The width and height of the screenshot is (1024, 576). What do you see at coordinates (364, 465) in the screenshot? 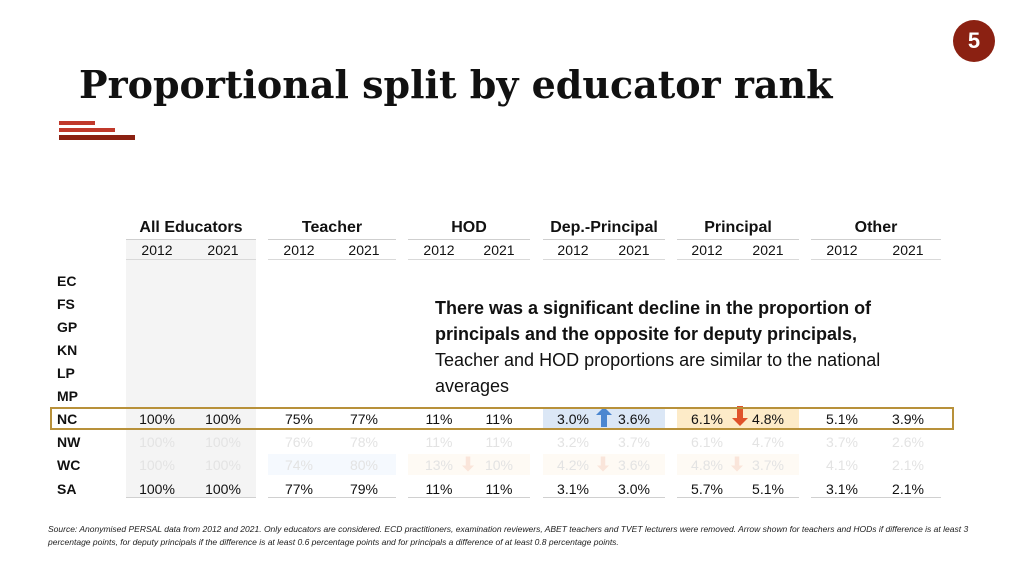
I see `table-cell: 80%` at bounding box center [364, 465].